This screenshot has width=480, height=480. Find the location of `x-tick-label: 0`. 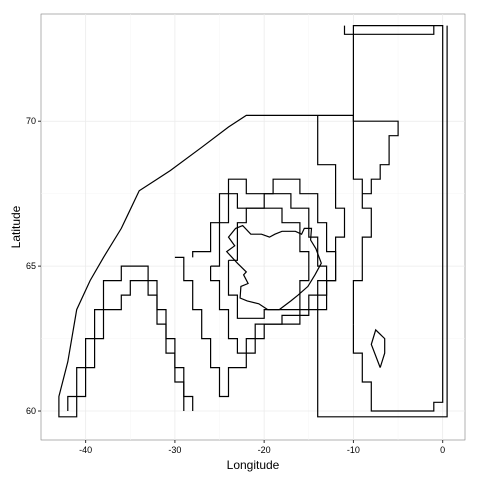

x-tick-label: 0 is located at coordinates (442, 450).